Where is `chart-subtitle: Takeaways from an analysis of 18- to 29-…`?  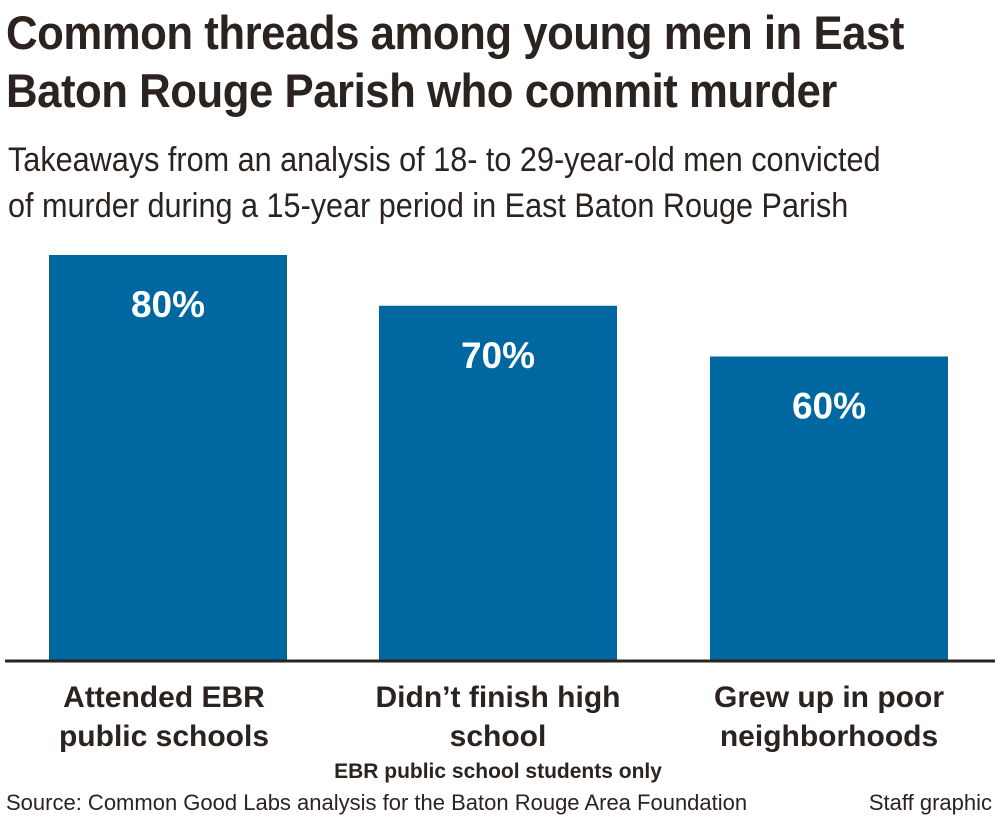 chart-subtitle: Takeaways from an analysis of 18- to 29-… is located at coordinates (444, 183).